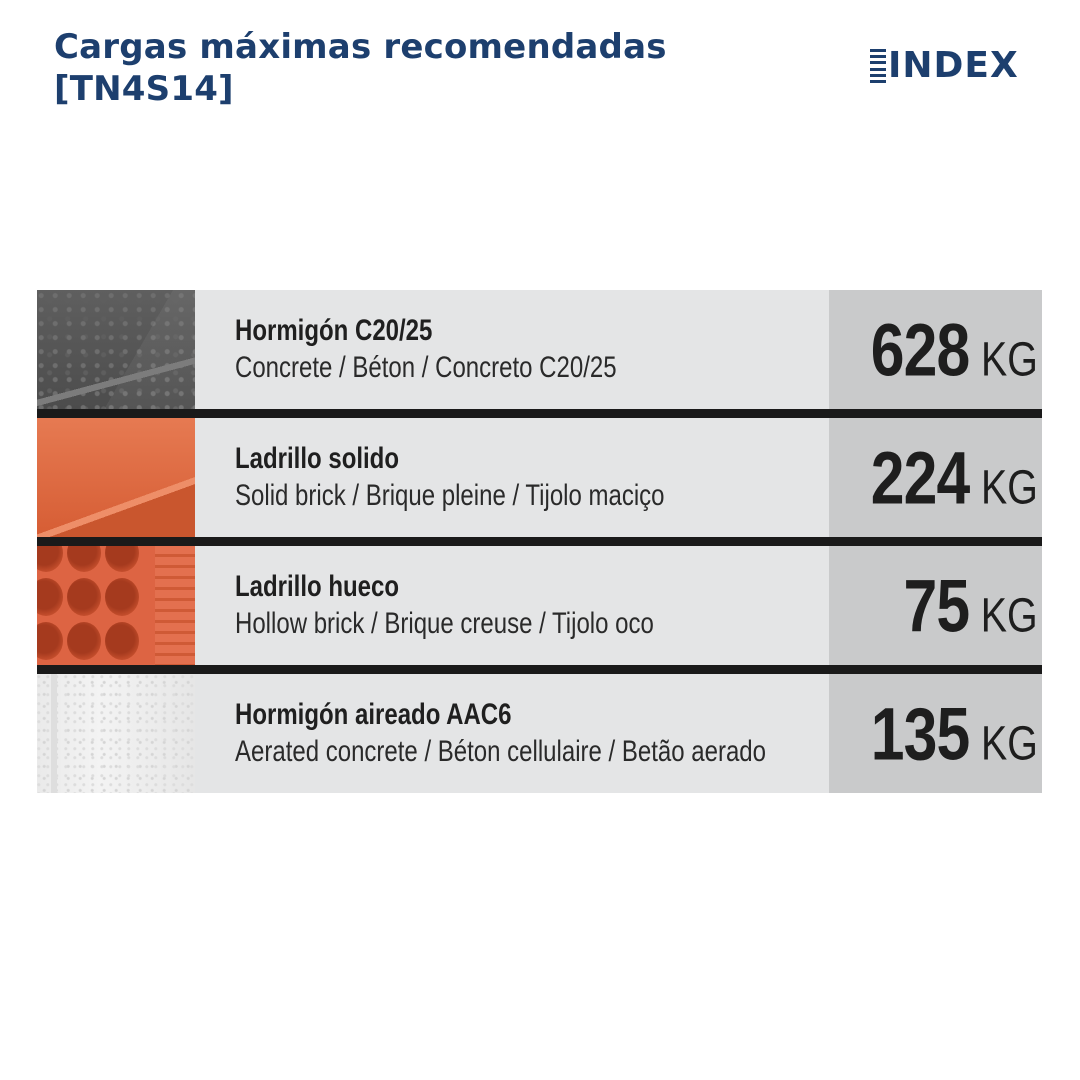  What do you see at coordinates (426, 367) in the screenshot?
I see `material-translations: Concrete / Béton / Concreto C20/25` at bounding box center [426, 367].